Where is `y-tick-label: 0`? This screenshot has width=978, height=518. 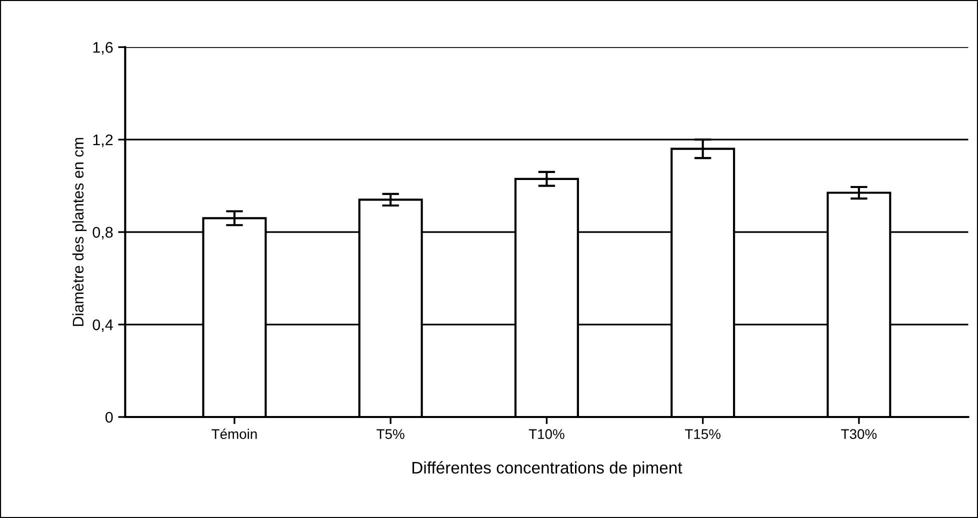 y-tick-label: 0 is located at coordinates (109, 417).